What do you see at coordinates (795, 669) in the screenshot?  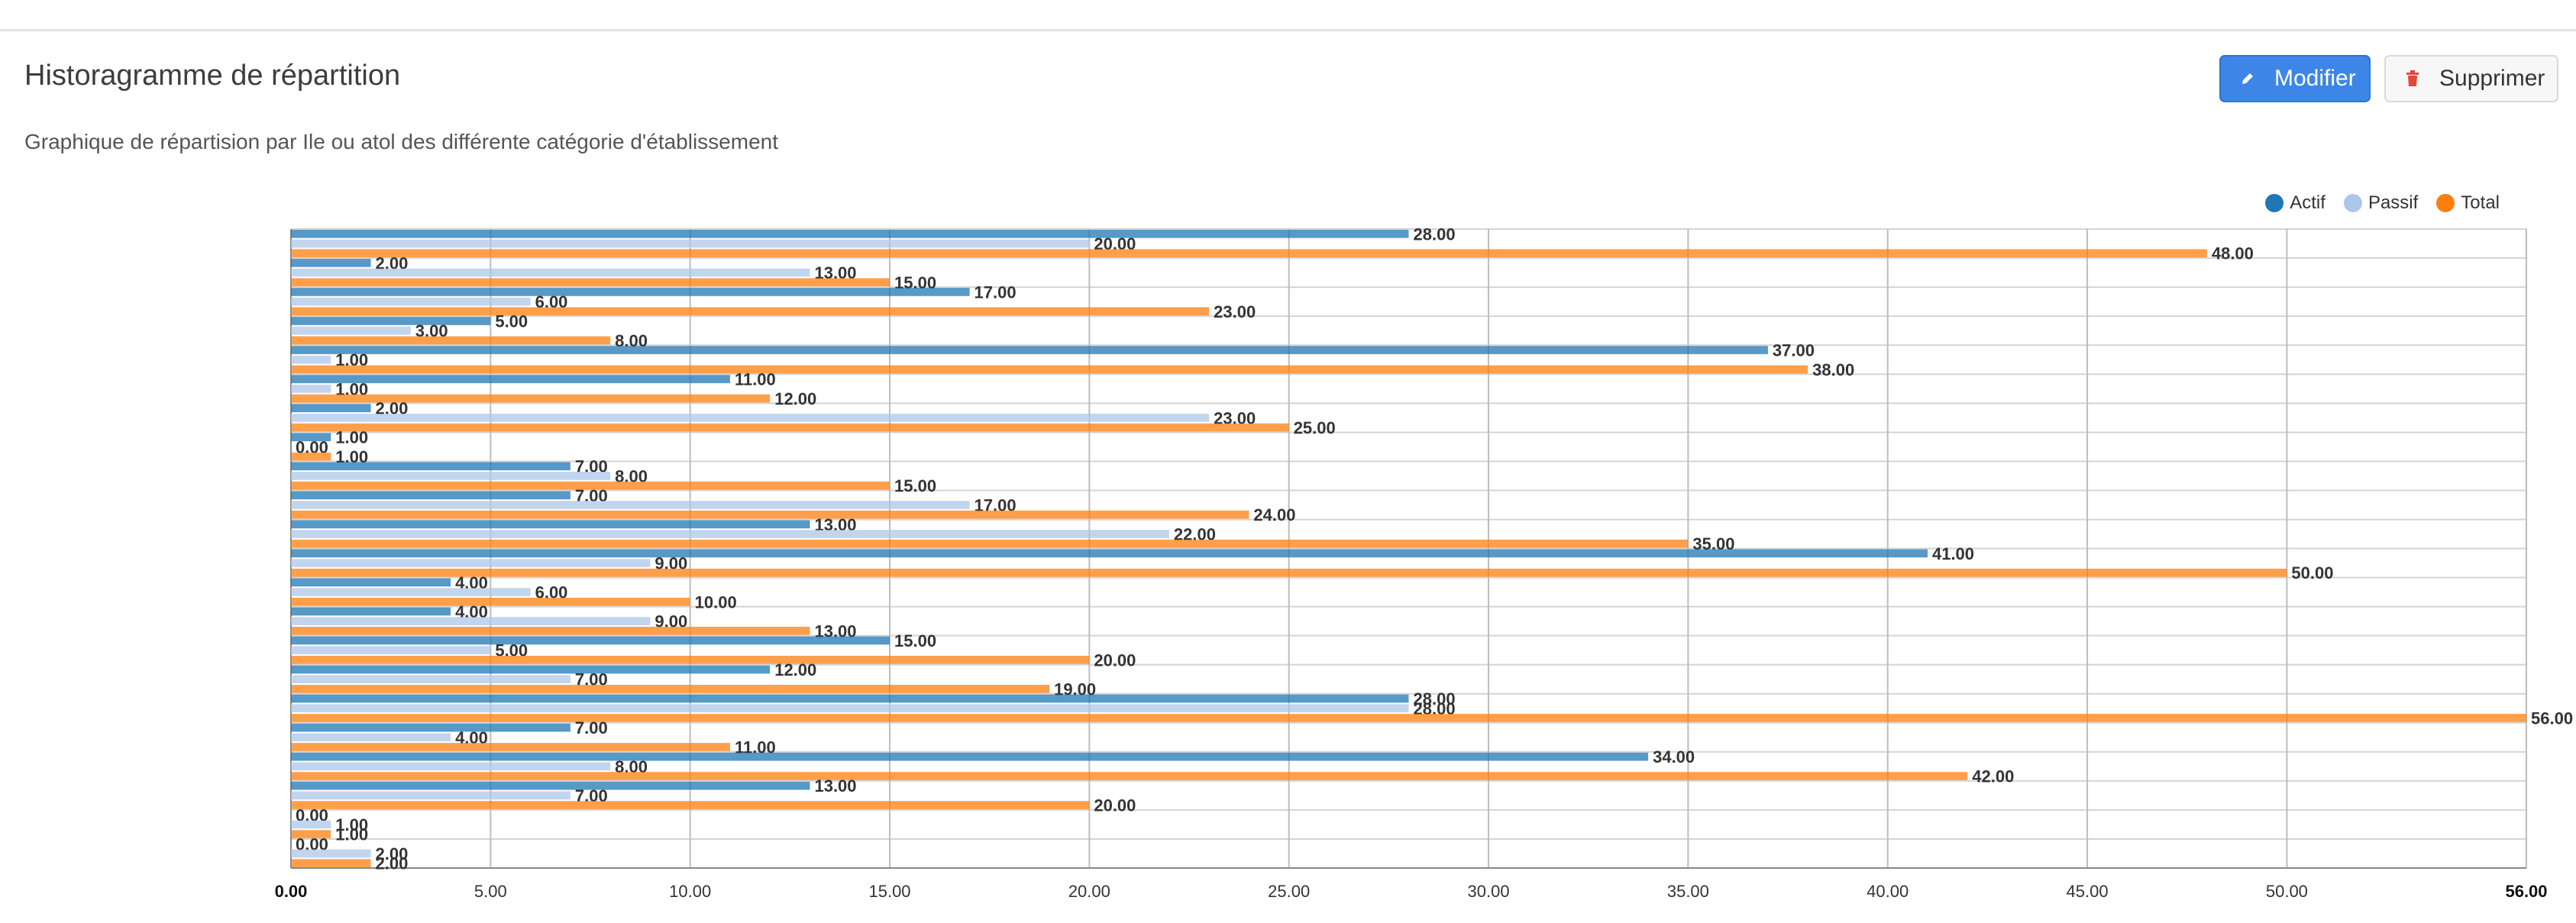 I see `data-label-actif: 12.00` at bounding box center [795, 669].